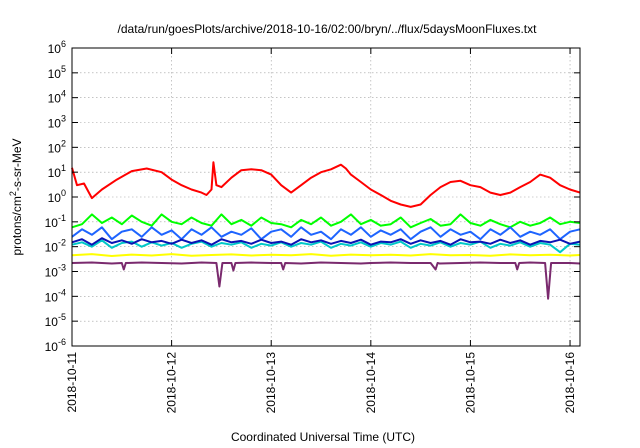 The image size is (640, 448). Describe the element at coordinates (470, 383) in the screenshot. I see `x-tick-label: 2018-10-15` at that location.